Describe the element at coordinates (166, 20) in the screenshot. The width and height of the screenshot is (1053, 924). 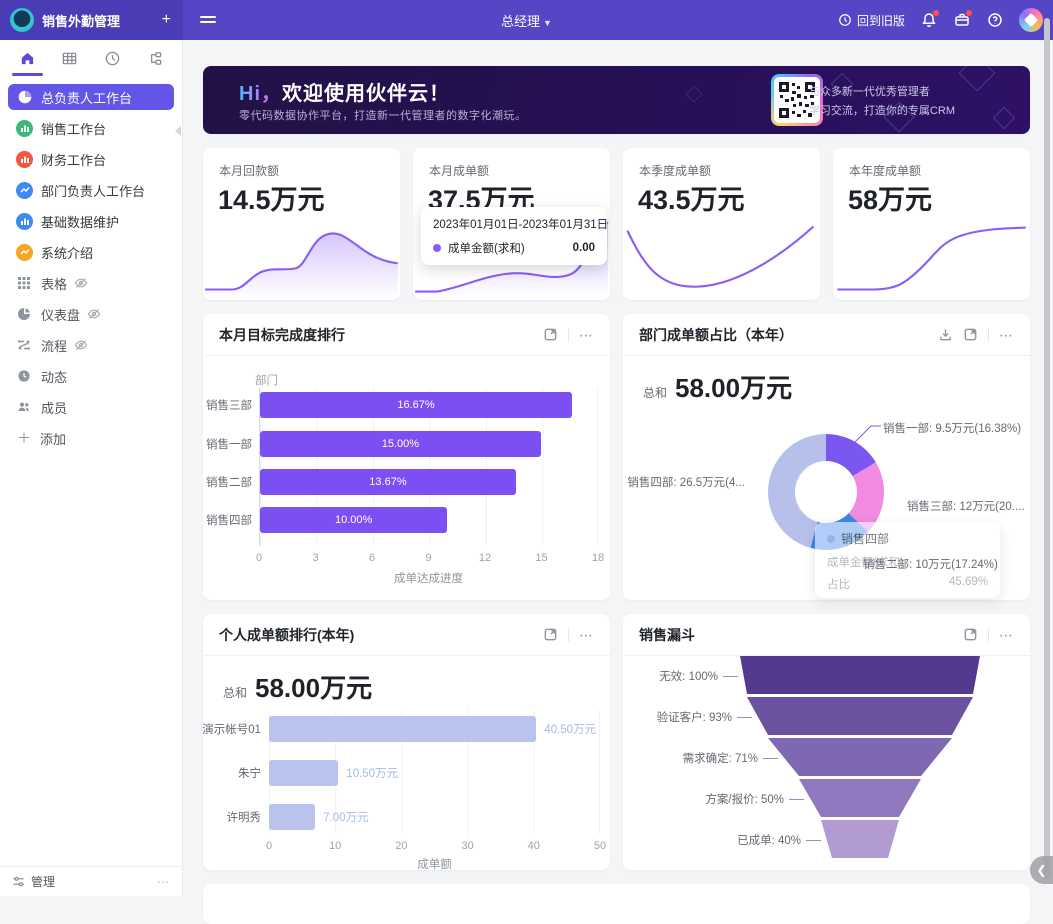
I see `add-app-button: +` at that location.